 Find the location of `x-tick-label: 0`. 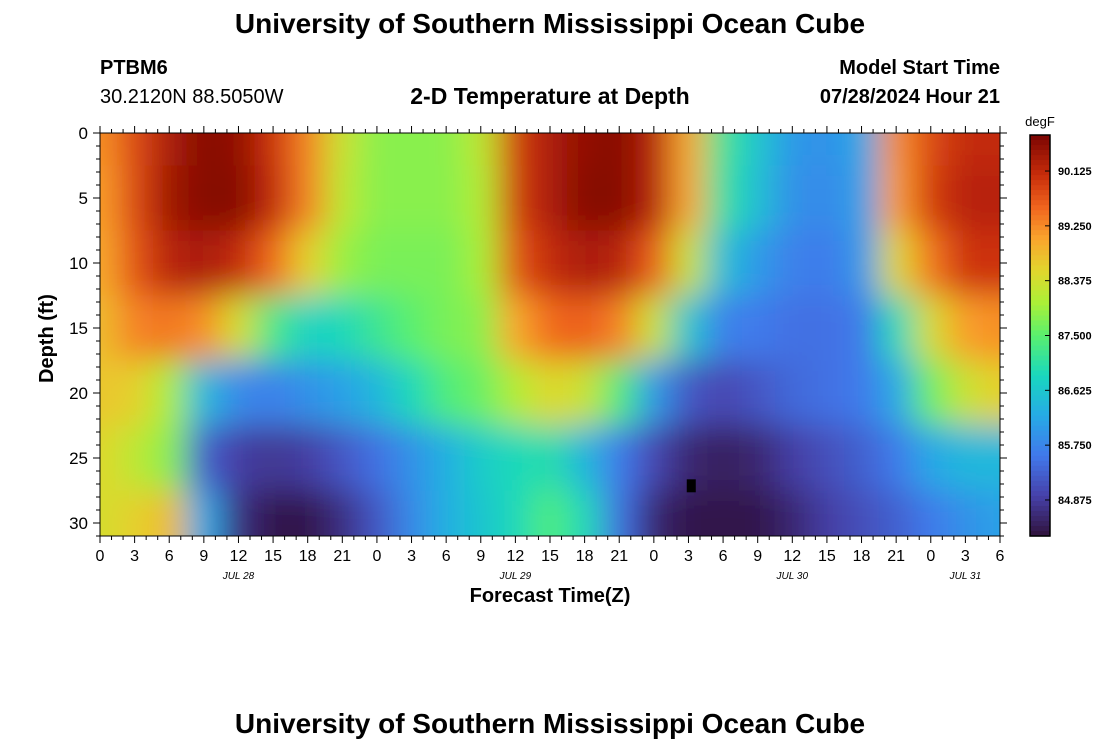

x-tick-label: 0 is located at coordinates (653, 556).